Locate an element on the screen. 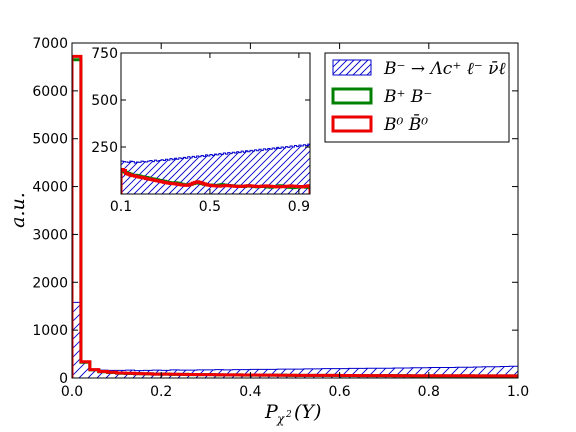 The height and width of the screenshot is (432, 576). y-tick-label: 7000 is located at coordinates (50, 44).